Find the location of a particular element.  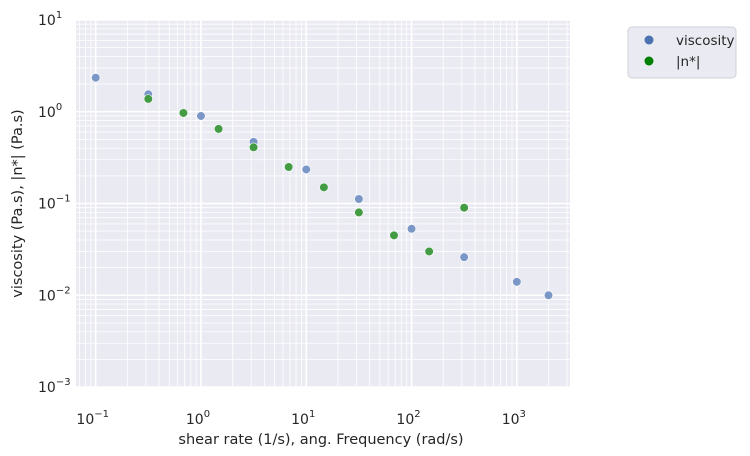

x-tick-labels: 10⁻¹ 10⁰ 10¹ 10² 10³ is located at coordinates (301, 418).